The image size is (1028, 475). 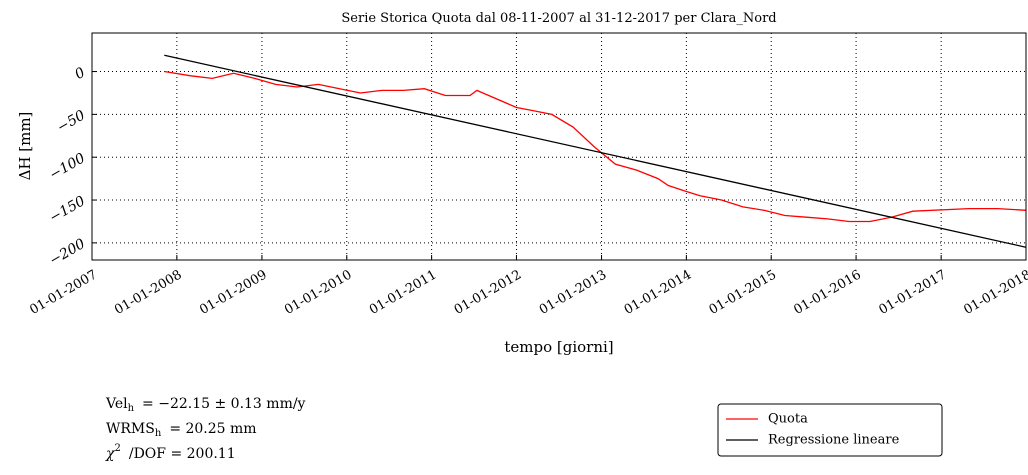 What do you see at coordinates (117, 448) in the screenshot?
I see `annotation-superscript: 2` at bounding box center [117, 448].